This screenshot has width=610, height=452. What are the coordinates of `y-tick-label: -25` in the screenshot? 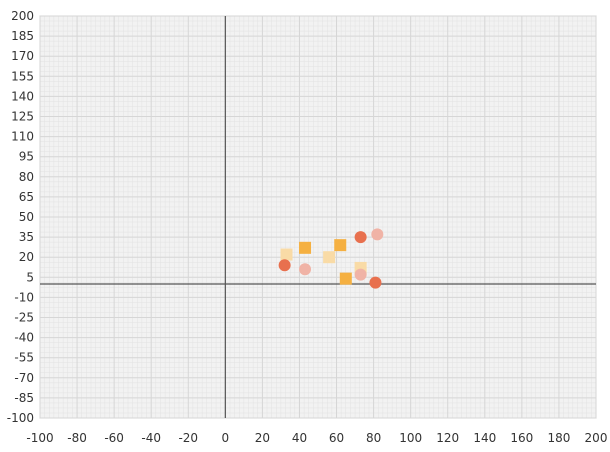 It's located at (24, 318).